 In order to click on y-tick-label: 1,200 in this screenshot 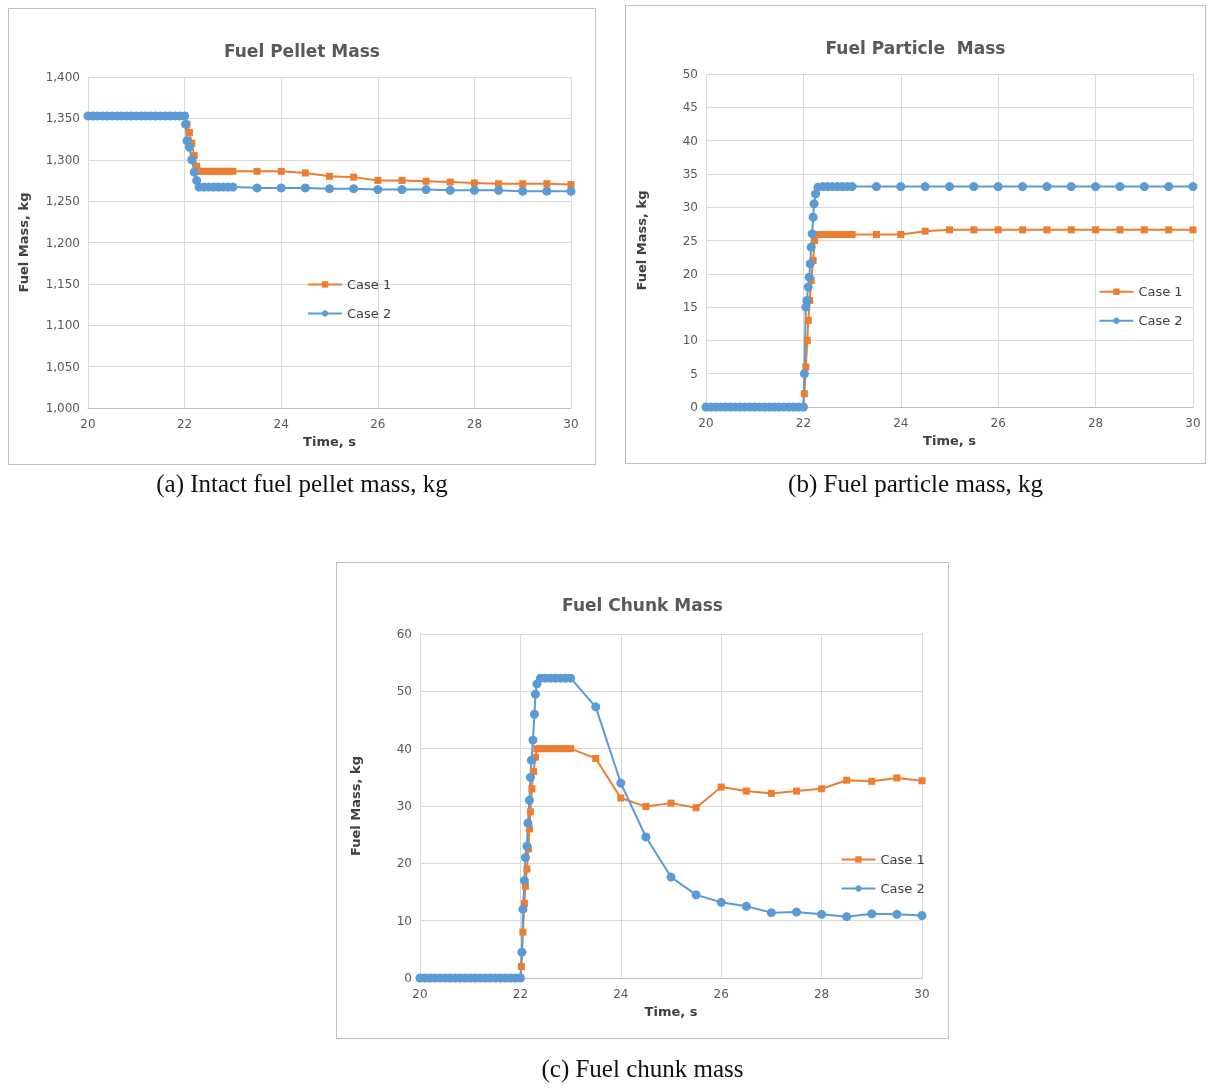, I will do `click(62, 242)`.